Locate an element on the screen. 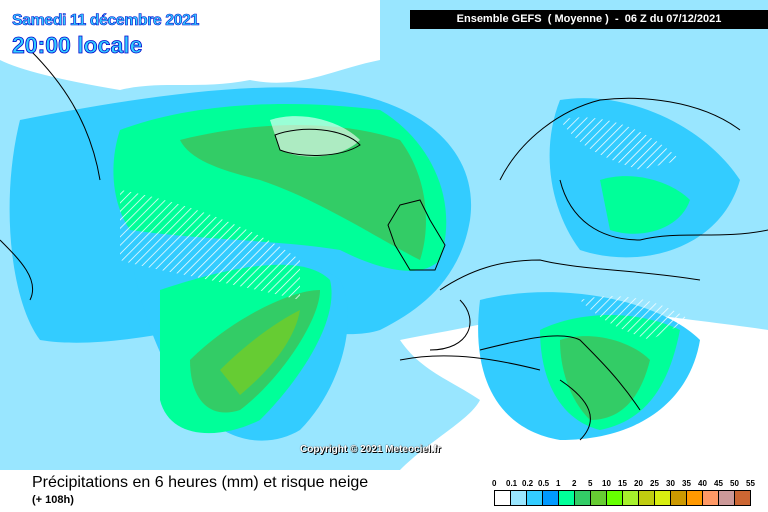 The image size is (768, 512). legend-label: 20 is located at coordinates (638, 483).